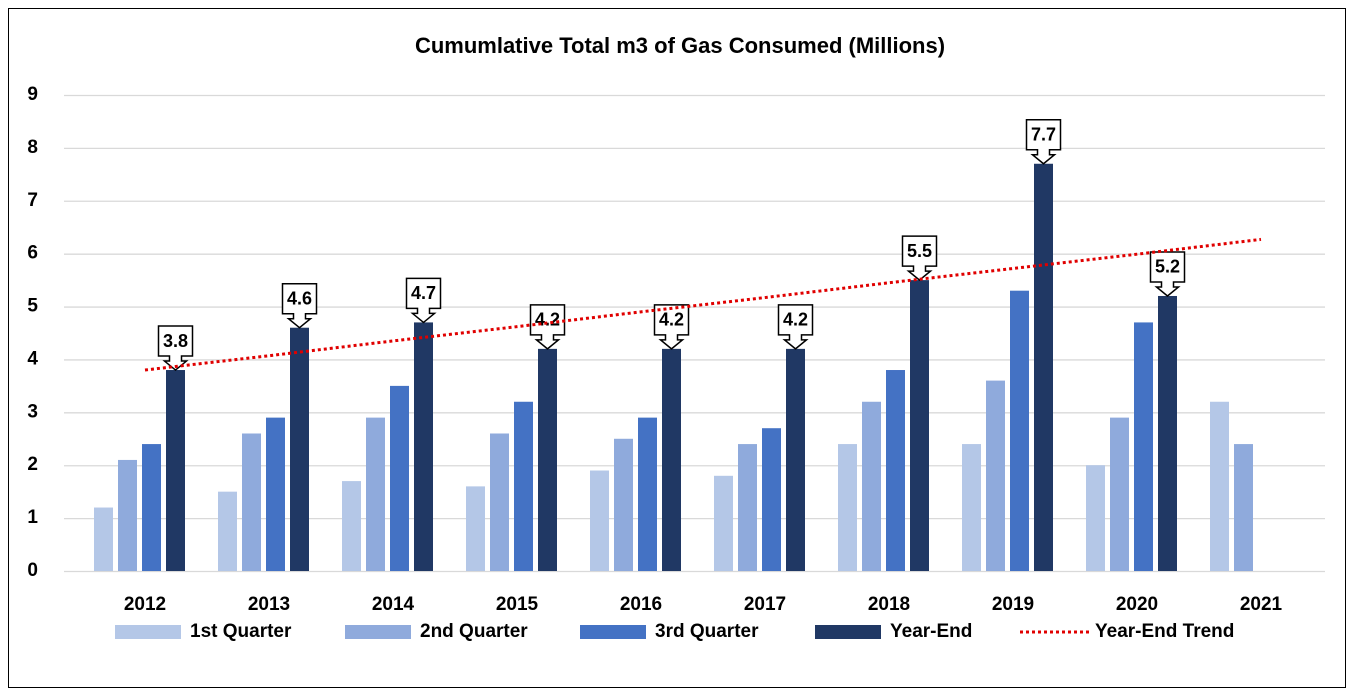 The width and height of the screenshot is (1354, 694). I want to click on legend-label: 3rd Quarter, so click(707, 631).